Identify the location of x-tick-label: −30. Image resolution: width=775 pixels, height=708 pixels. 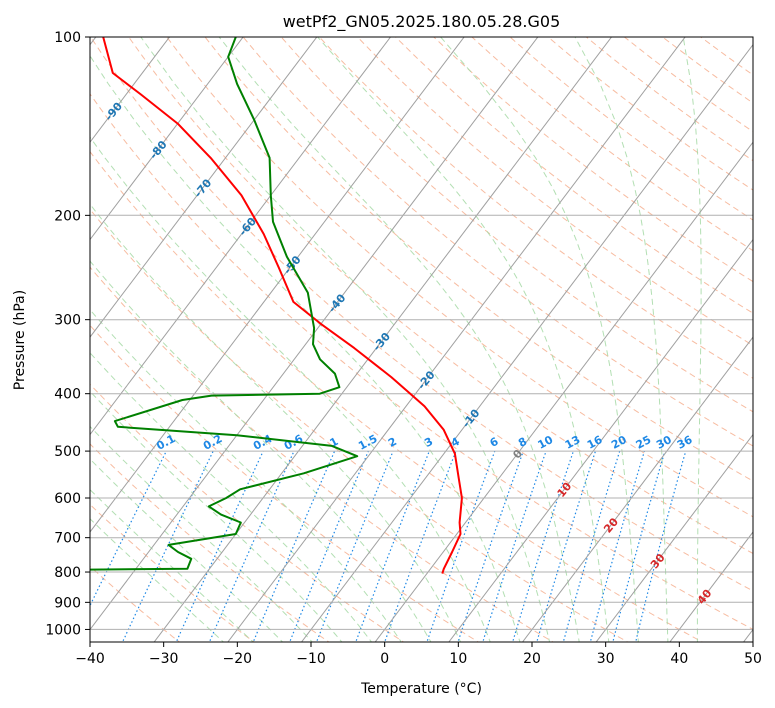
(164, 659).